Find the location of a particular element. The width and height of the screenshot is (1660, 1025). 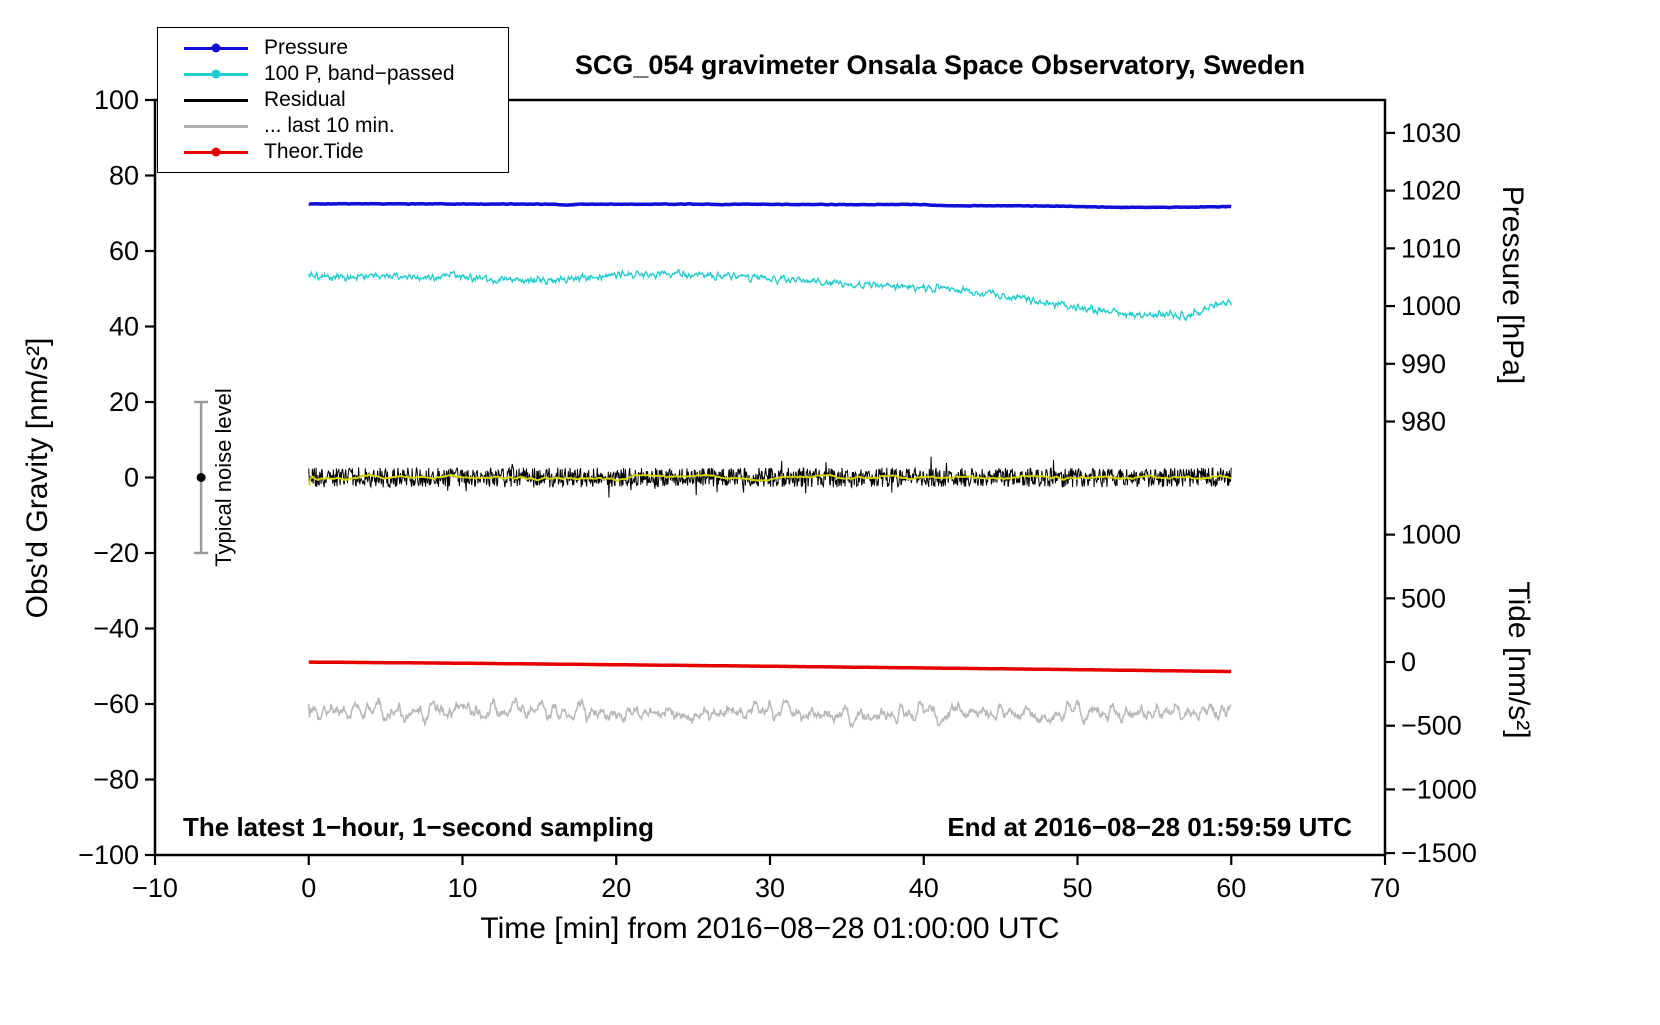

pressure-tick-label: 1000 is located at coordinates (1431, 306).